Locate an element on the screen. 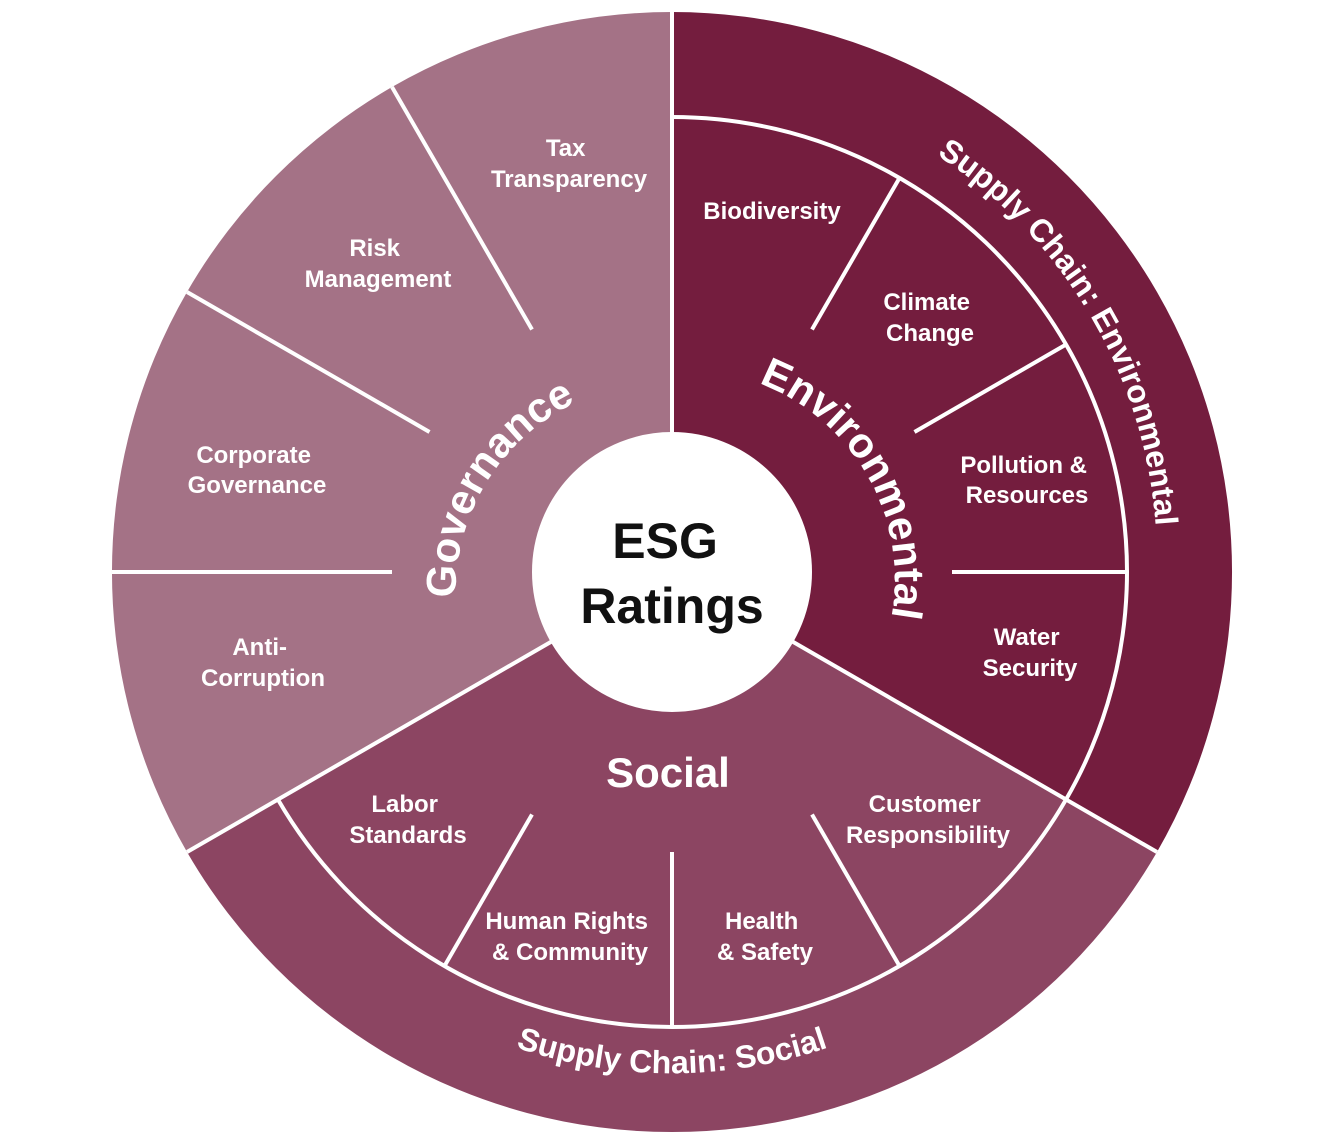  divider-social-governance is located at coordinates (370, 746).